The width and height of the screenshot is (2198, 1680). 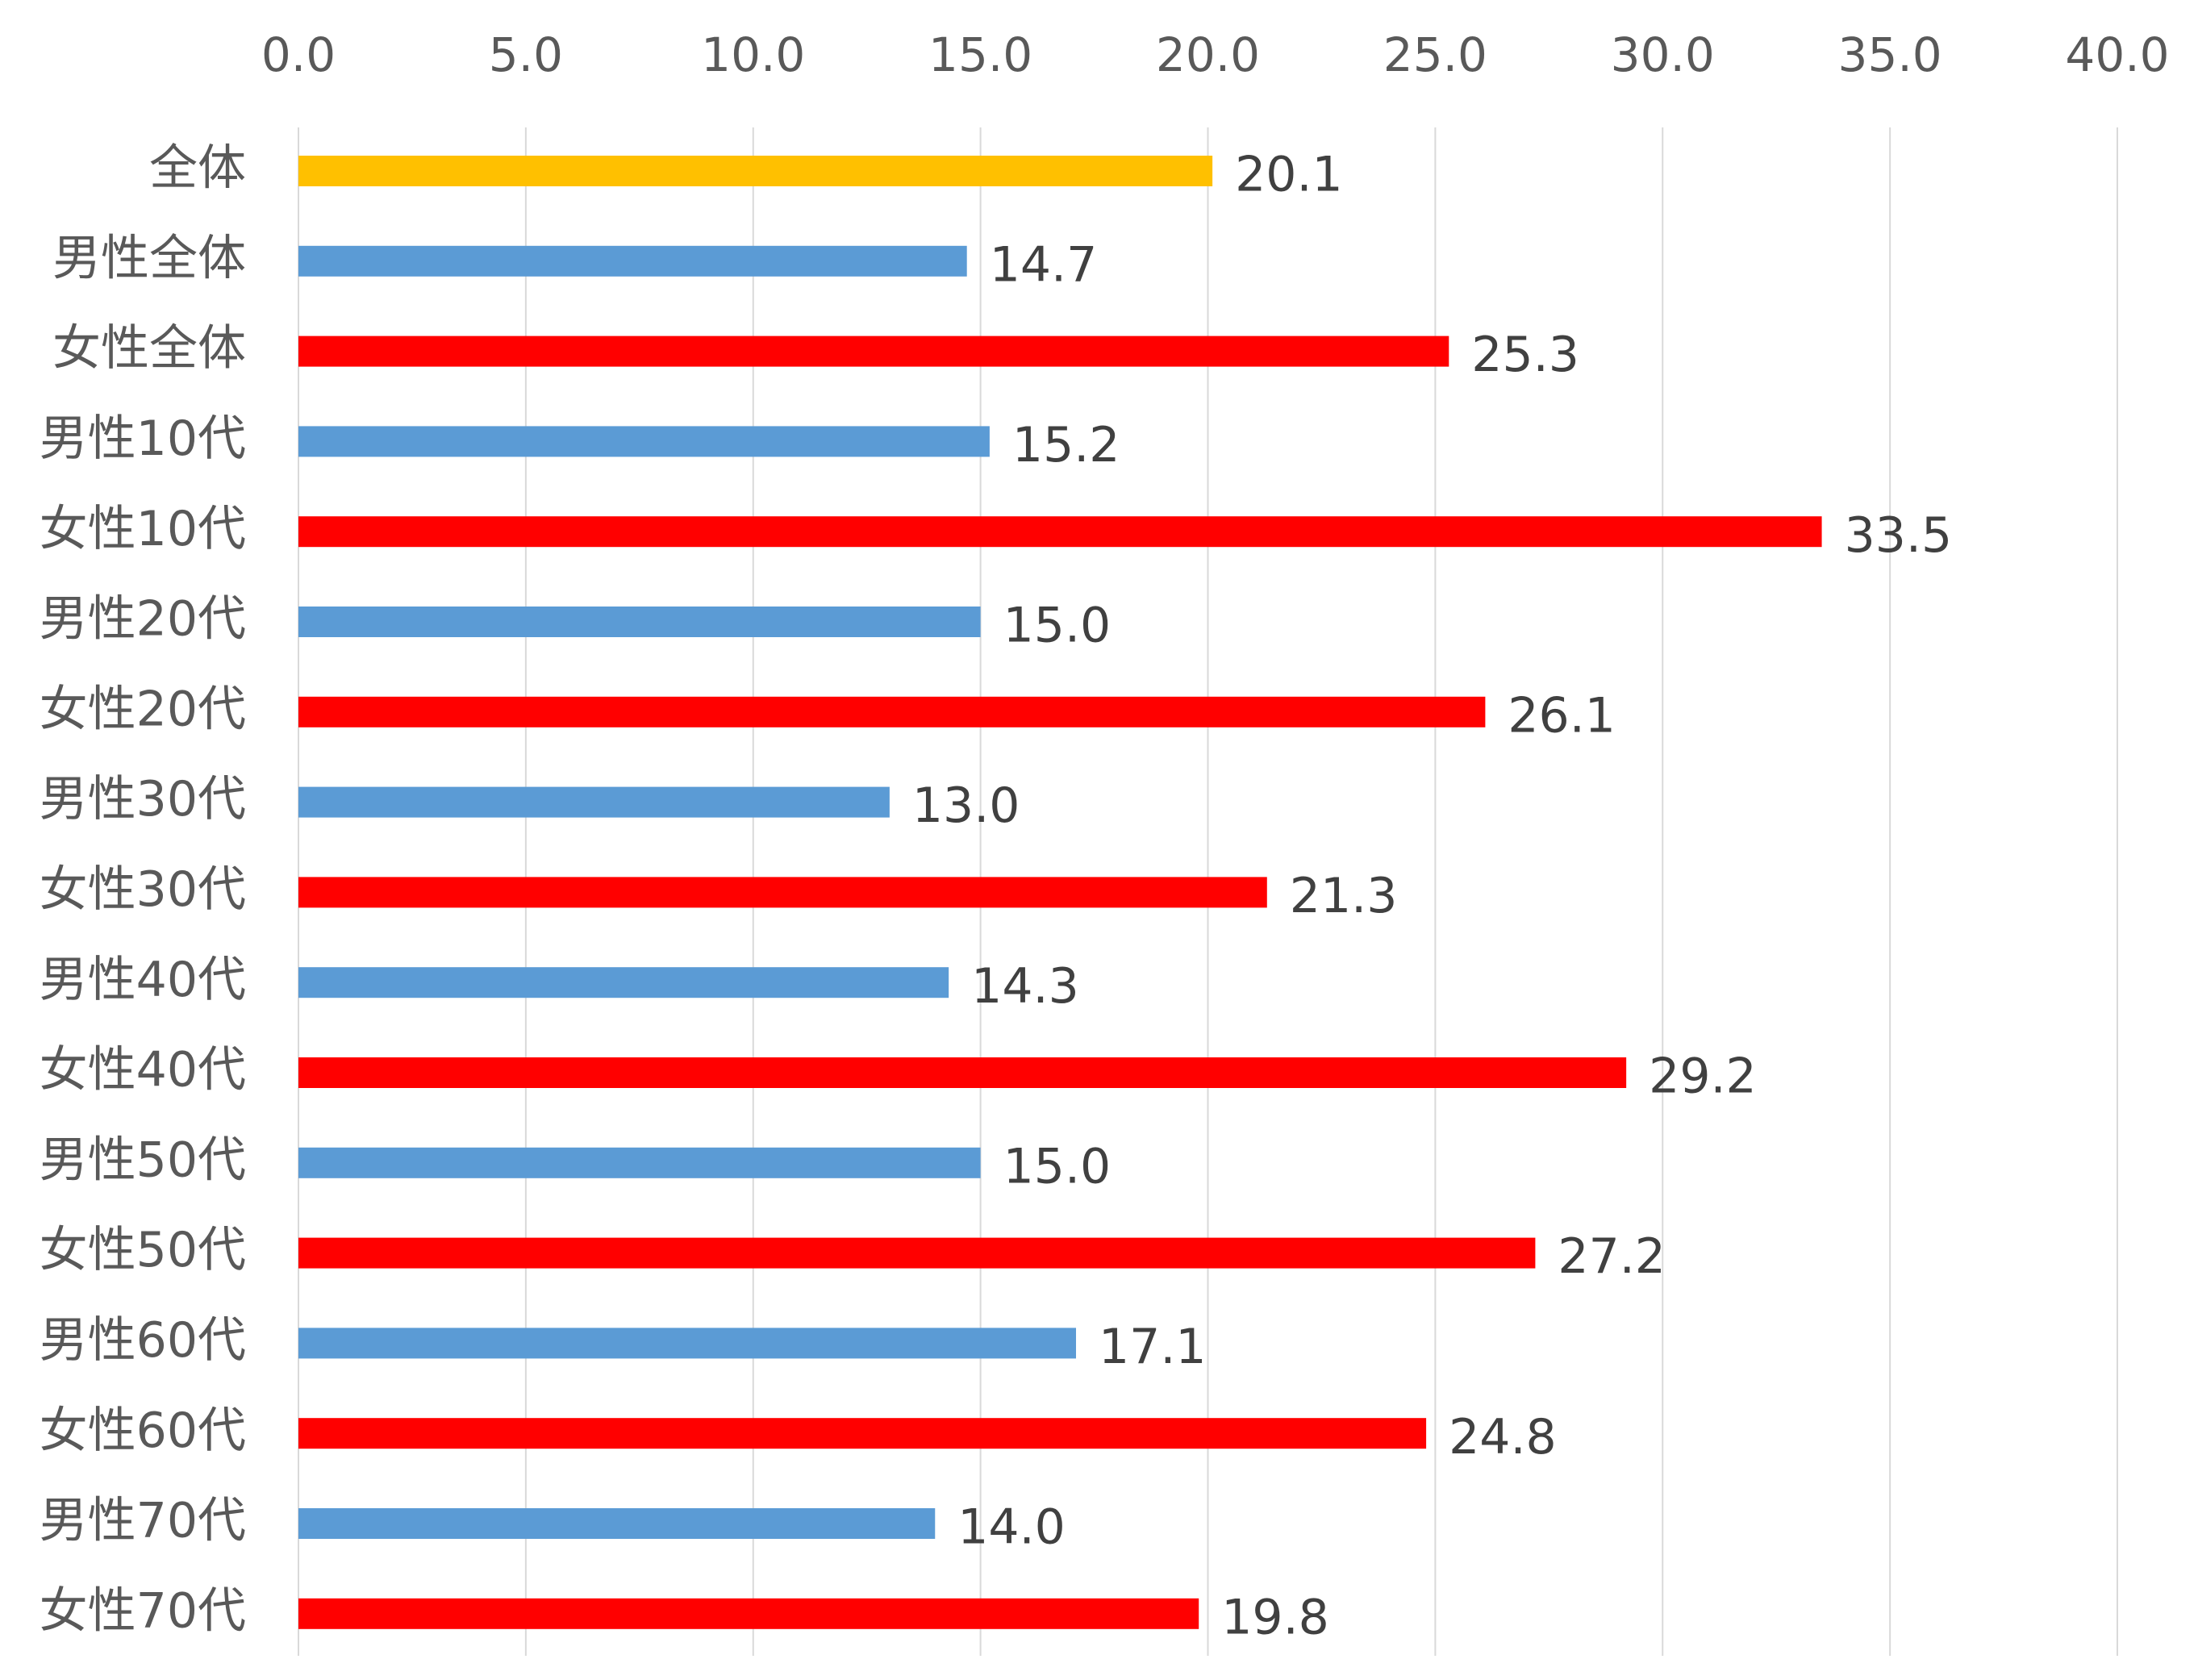 What do you see at coordinates (526, 54) in the screenshot?
I see `x-tick-label: 5.0` at bounding box center [526, 54].